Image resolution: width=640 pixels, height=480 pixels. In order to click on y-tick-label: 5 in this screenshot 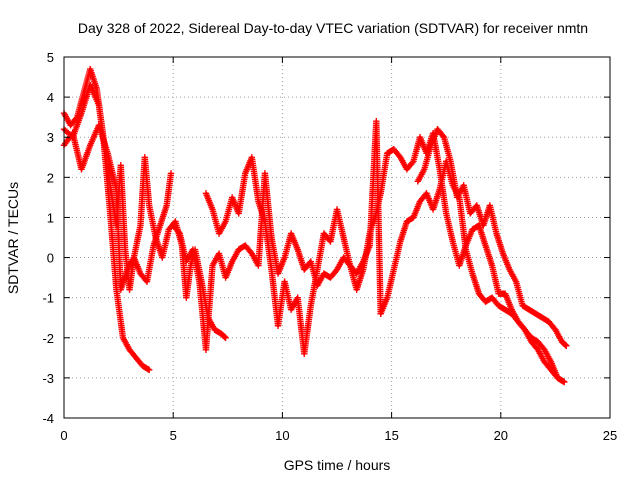, I will do `click(50, 57)`.